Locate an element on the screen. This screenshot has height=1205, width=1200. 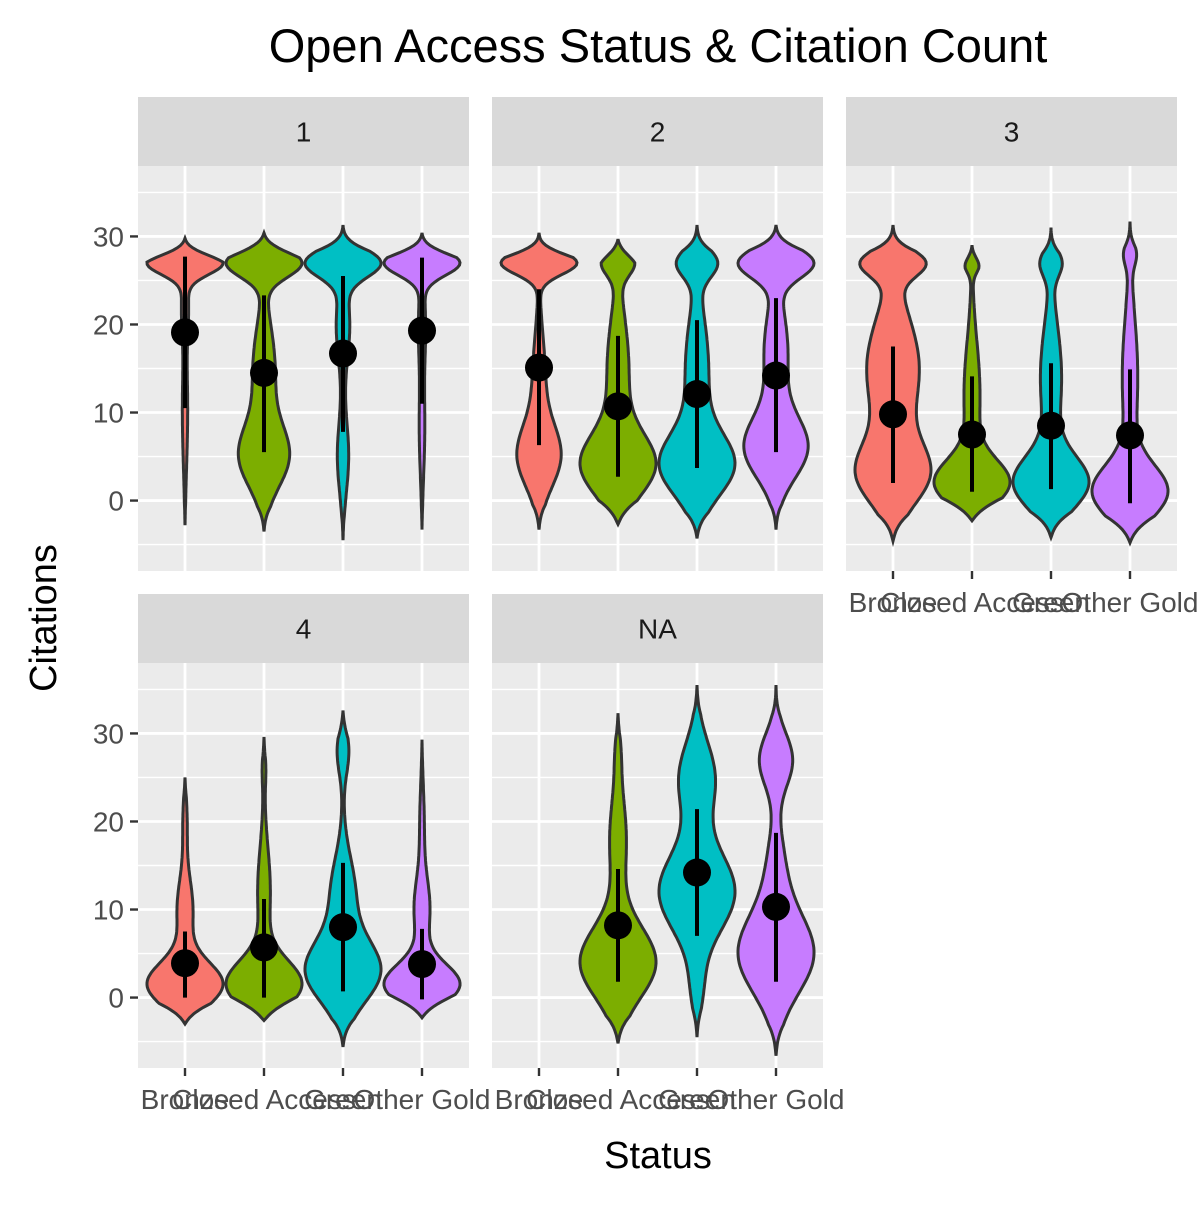
facet-strip-label: 2 is located at coordinates (658, 132).